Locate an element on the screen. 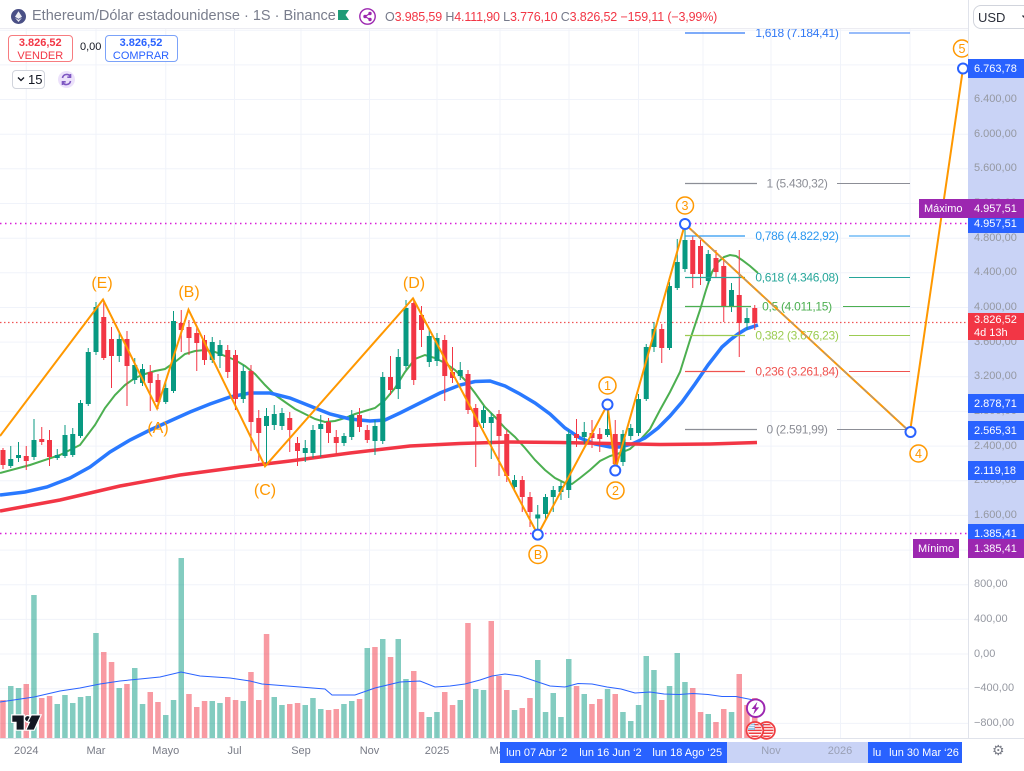 The image size is (1024, 771). svg-text: (E) is located at coordinates (101, 283).